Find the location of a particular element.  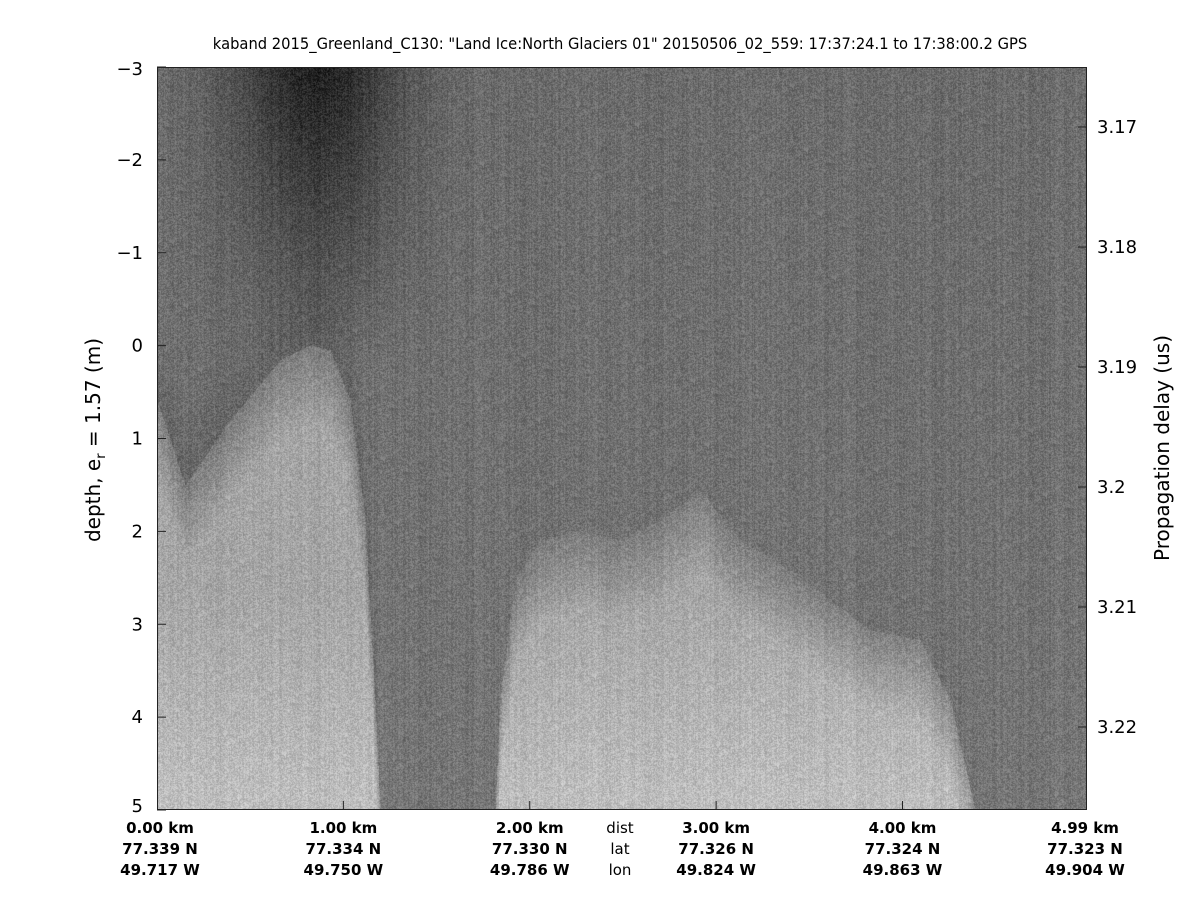

x-label-lat: 77.324 N is located at coordinates (902, 849).